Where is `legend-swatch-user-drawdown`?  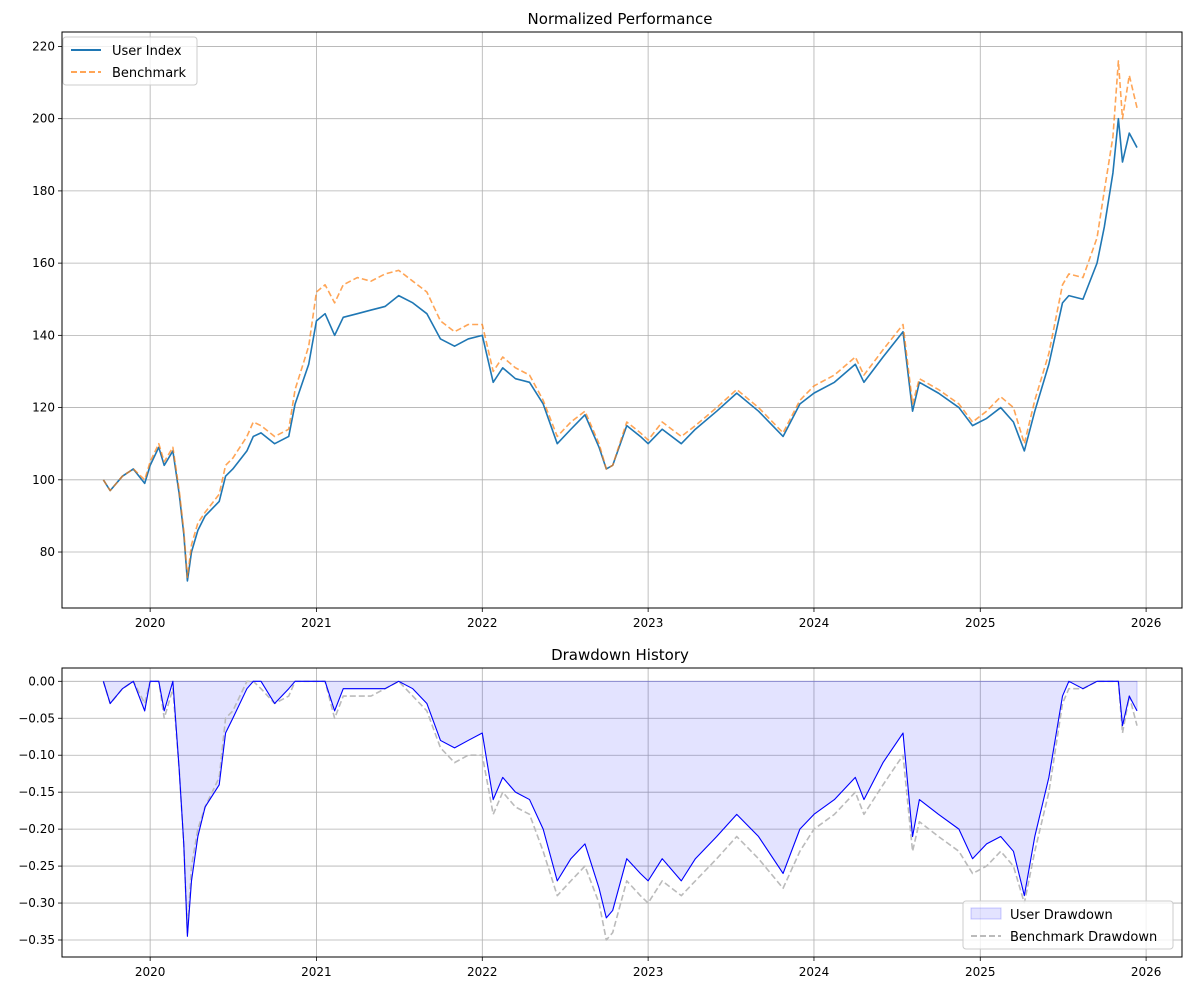
legend-swatch-user-drawdown is located at coordinates (986, 913).